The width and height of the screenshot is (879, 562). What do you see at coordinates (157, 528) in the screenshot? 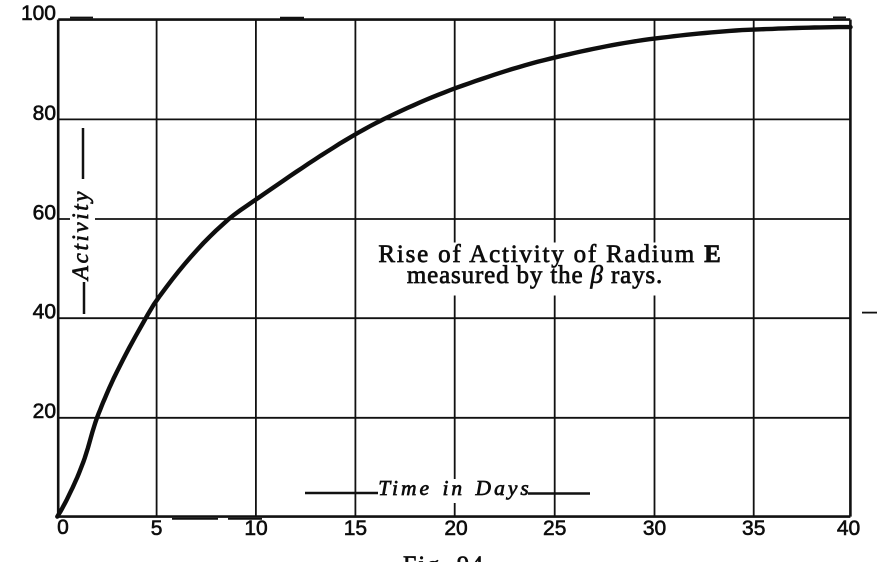
I see `svg-text: 5` at bounding box center [157, 528].